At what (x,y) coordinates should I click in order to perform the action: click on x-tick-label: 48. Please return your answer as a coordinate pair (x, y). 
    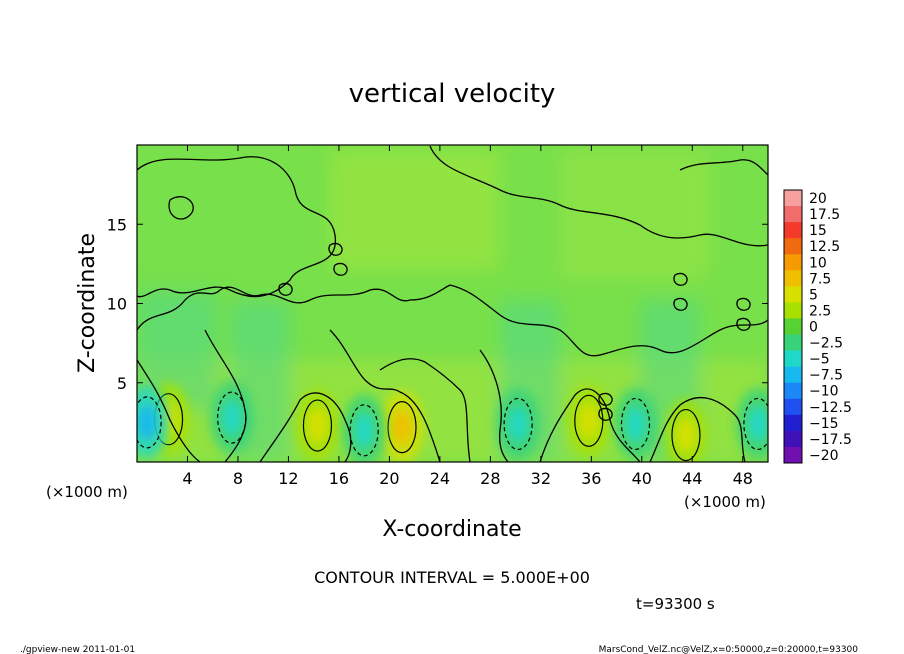
    Looking at the image, I should click on (743, 478).